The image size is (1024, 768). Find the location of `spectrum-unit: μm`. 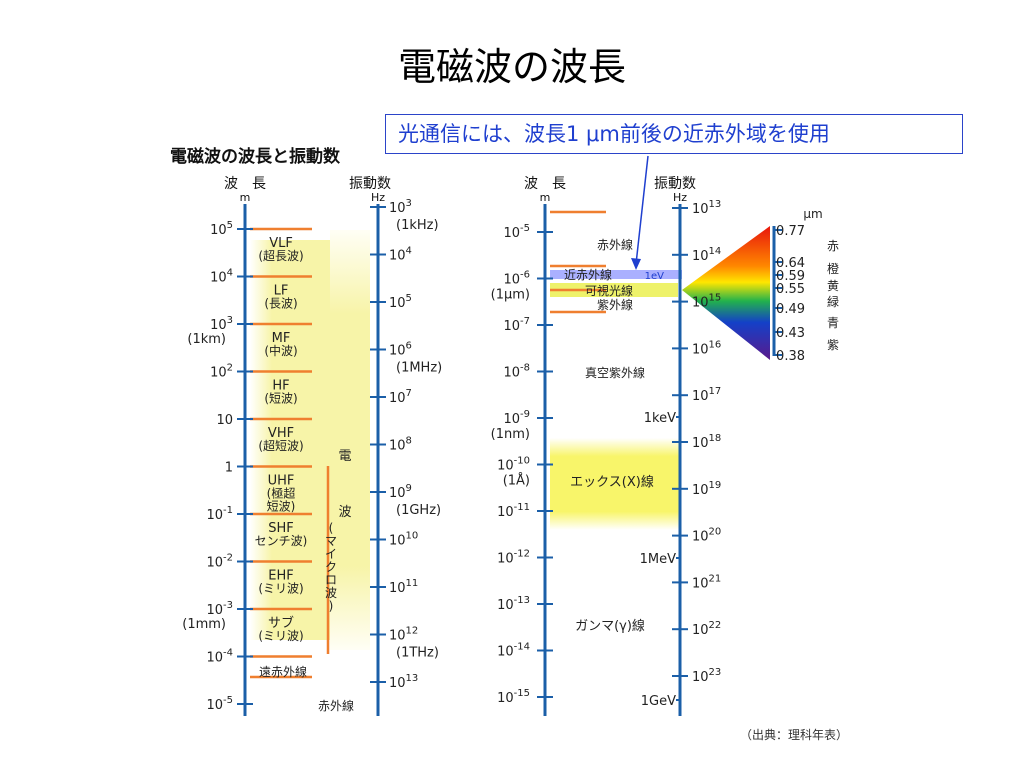

spectrum-unit: μm is located at coordinates (812, 214).